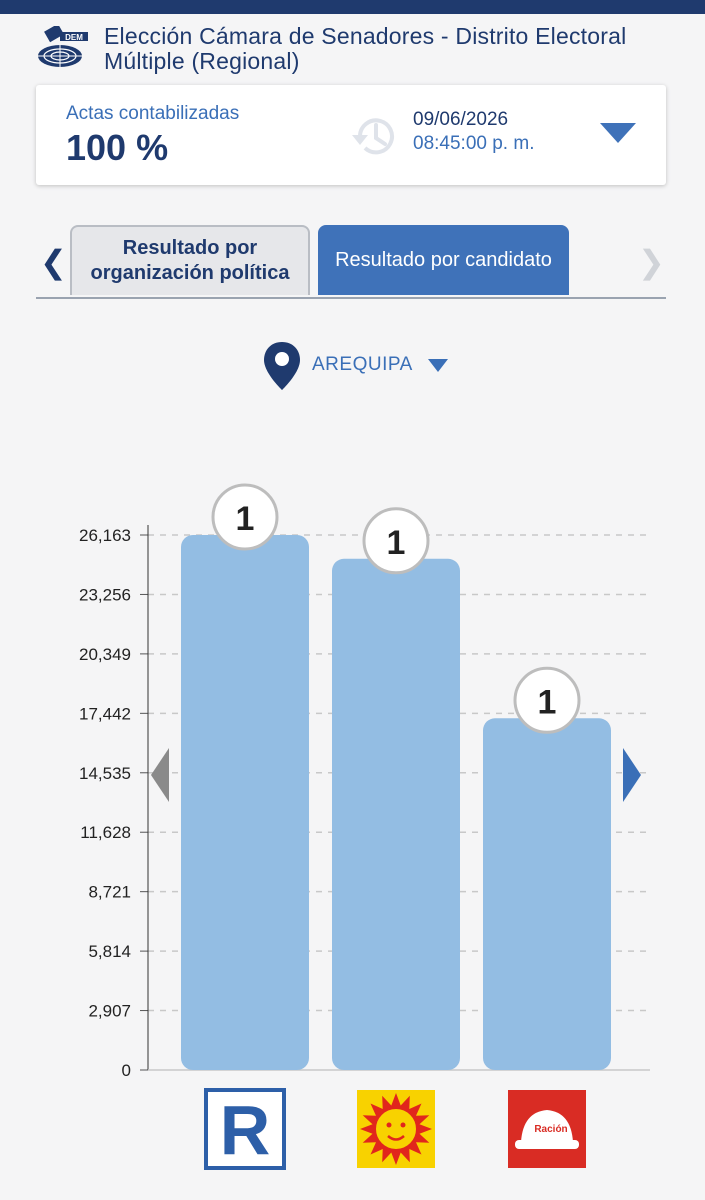 The height and width of the screenshot is (1200, 705). I want to click on caret-down-icon, so click(438, 365).